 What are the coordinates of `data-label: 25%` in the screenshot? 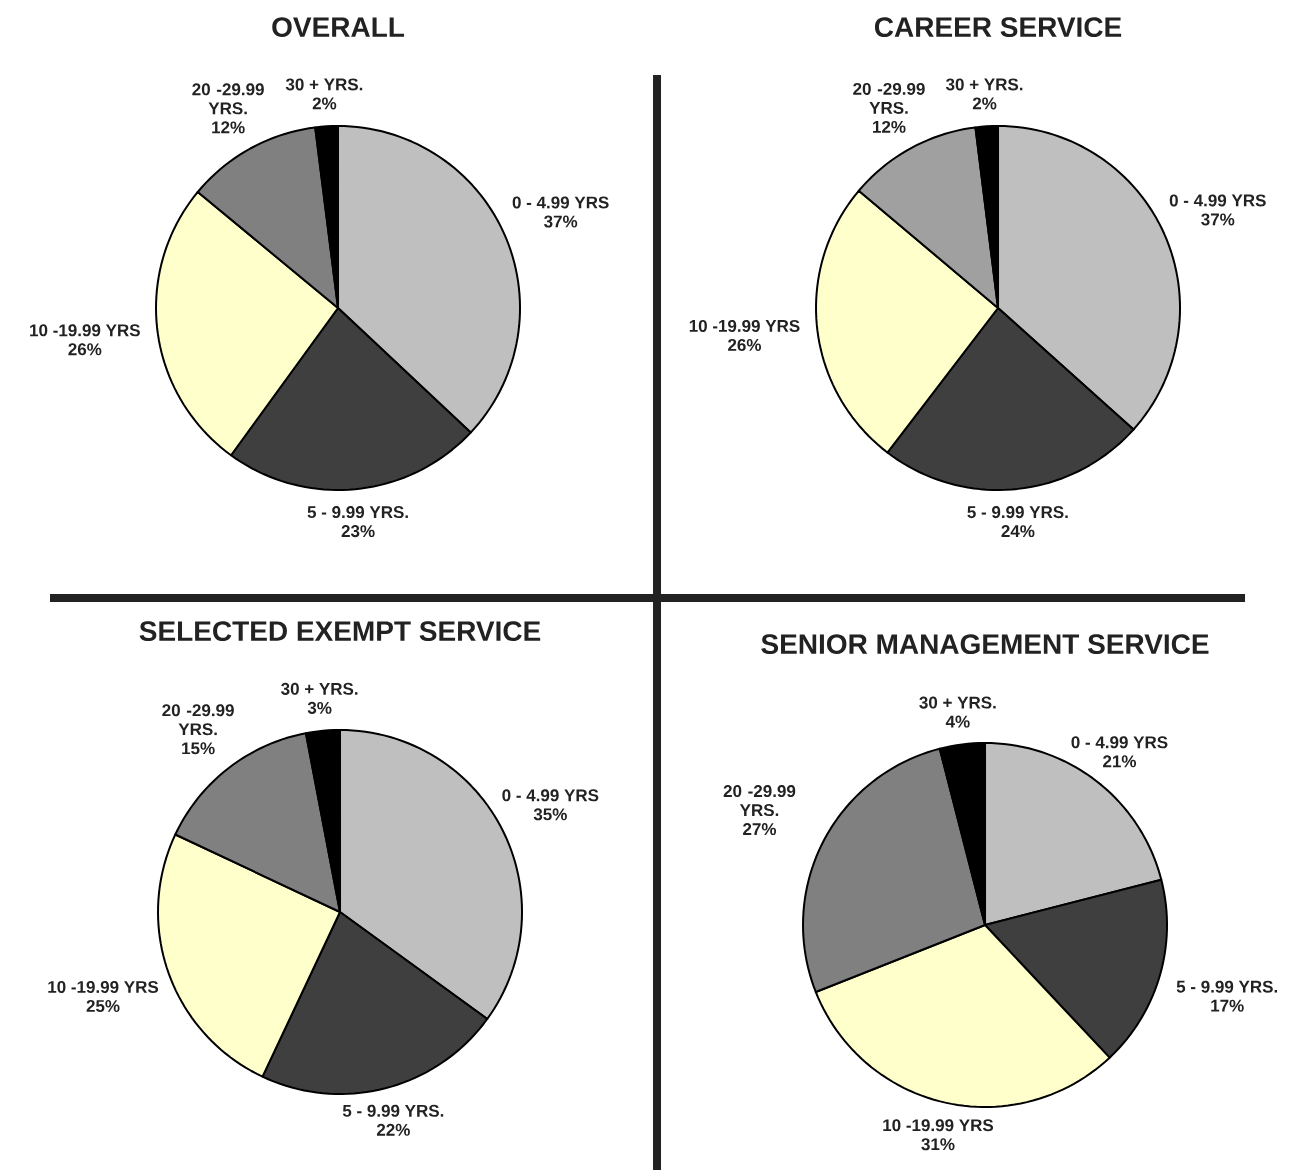 It's located at (103, 1005).